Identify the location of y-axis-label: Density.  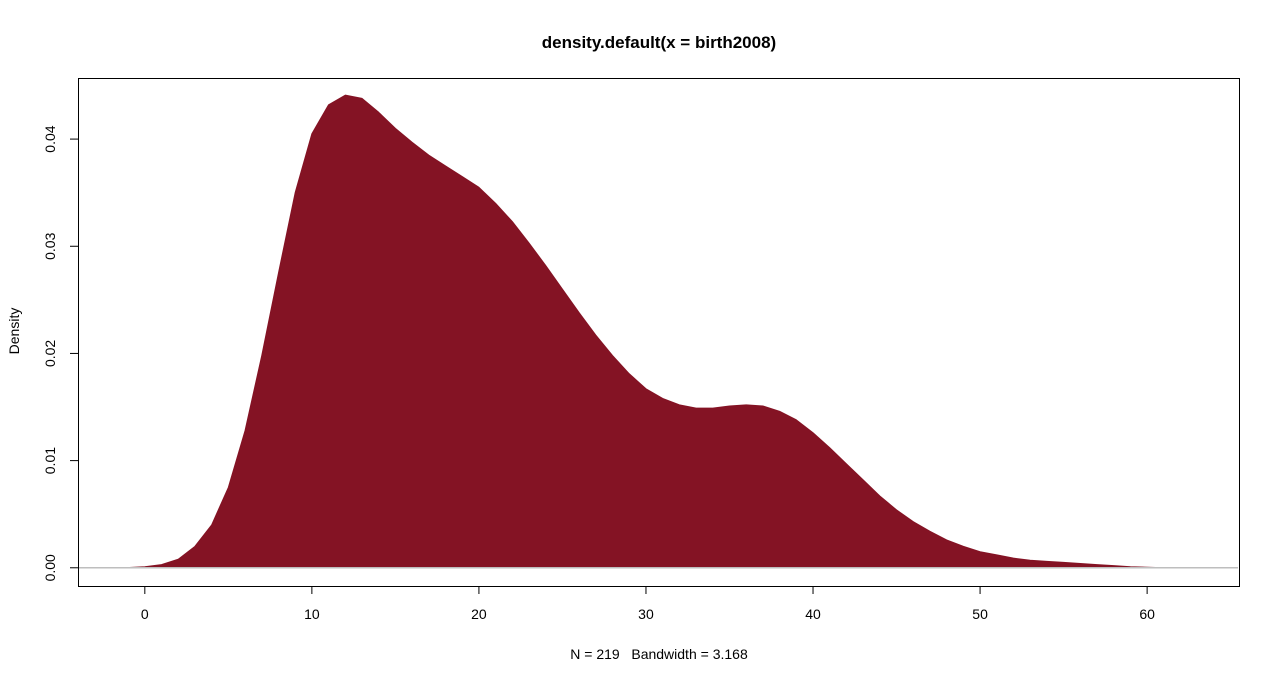
(14, 331).